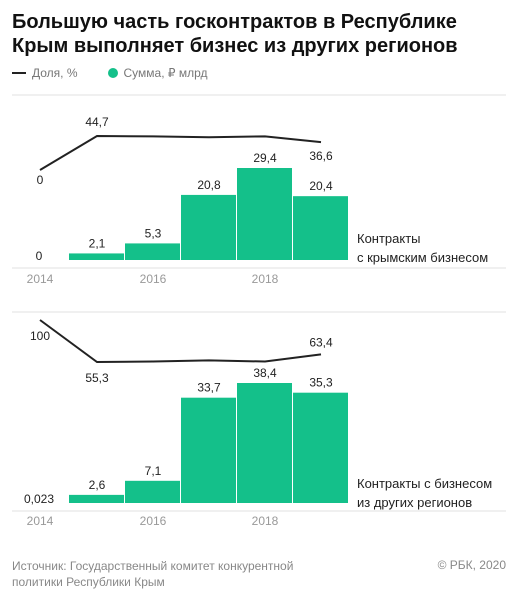  I want to click on bar-data-label: 2,1, so click(97, 243).